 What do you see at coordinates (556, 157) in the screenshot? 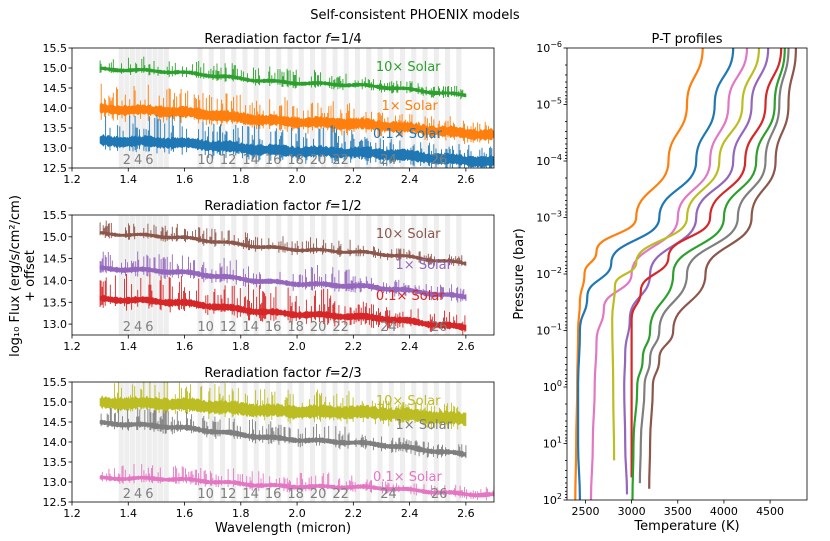
I see `tick-exponent: −4` at bounding box center [556, 157].